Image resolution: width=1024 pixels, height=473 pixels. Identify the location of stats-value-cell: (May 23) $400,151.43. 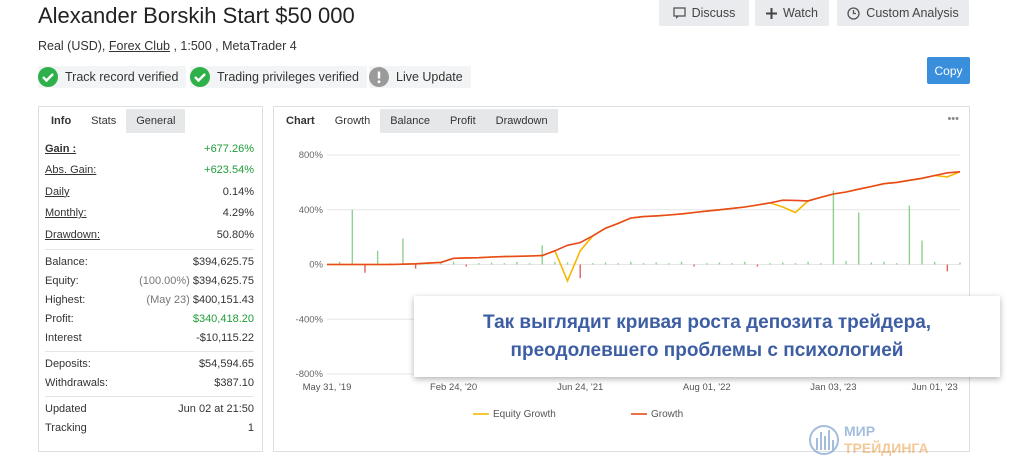
(200, 300).